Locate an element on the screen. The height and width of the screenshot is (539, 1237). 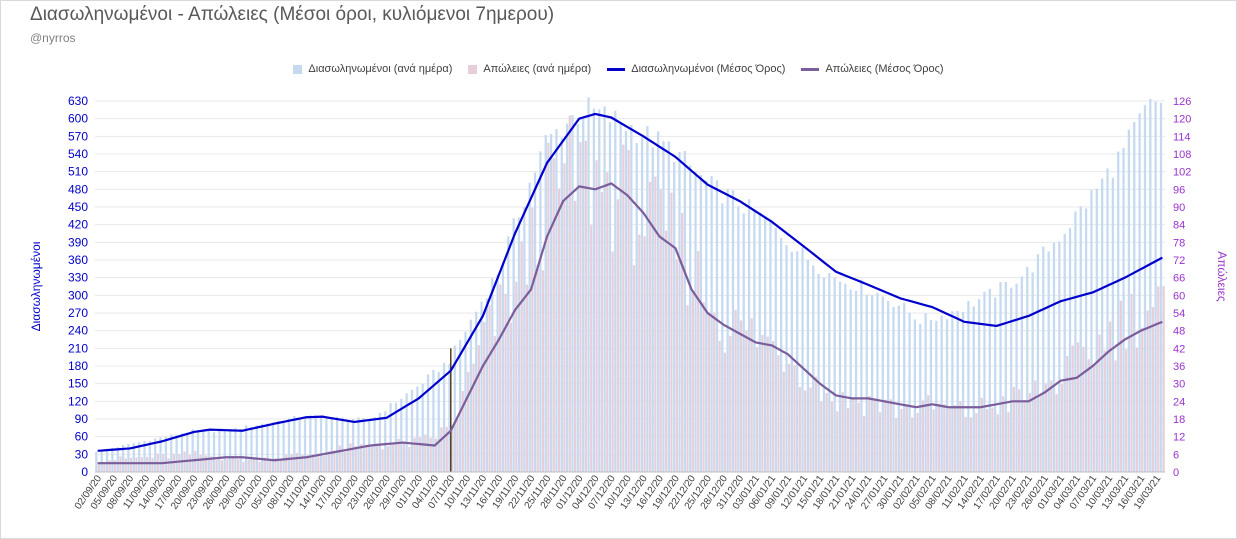
right-axis-tick-label: 24 is located at coordinates (1179, 402).